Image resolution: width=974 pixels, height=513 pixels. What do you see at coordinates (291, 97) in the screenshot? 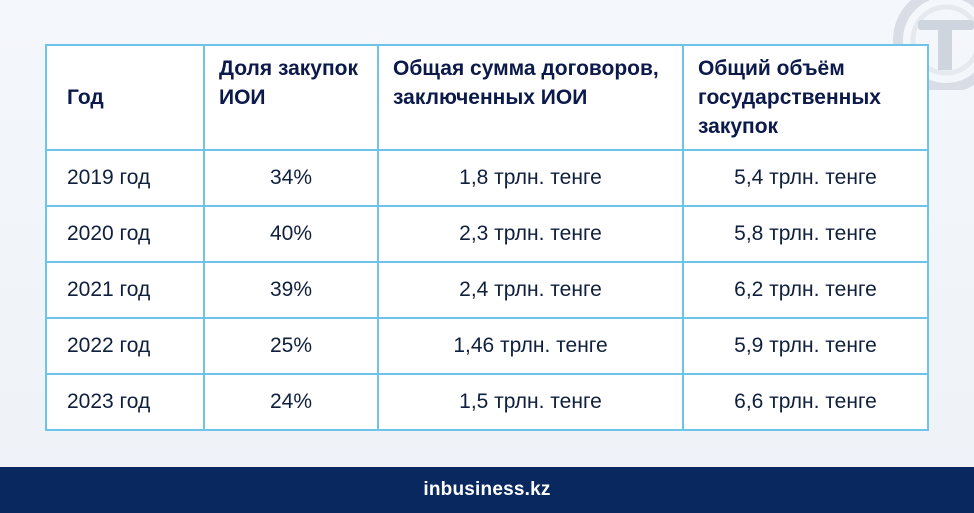
I see `header-share: Доля закупок ИОИ` at bounding box center [291, 97].